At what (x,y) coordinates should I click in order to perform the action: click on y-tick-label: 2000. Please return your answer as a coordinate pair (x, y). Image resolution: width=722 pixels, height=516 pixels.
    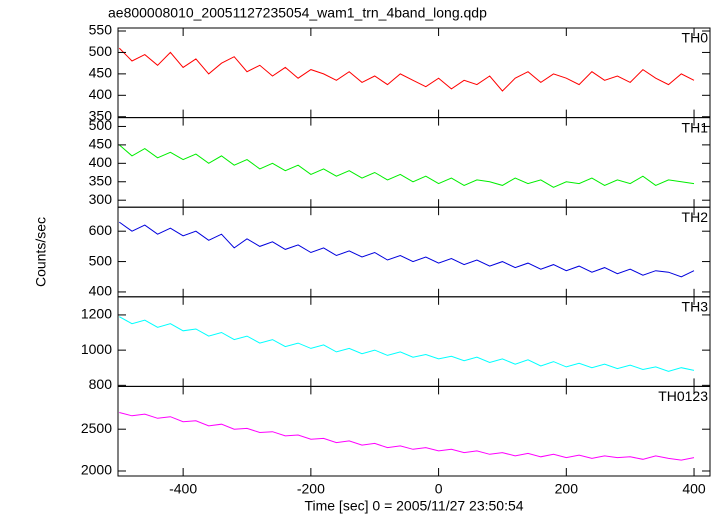
    Looking at the image, I should click on (96, 470).